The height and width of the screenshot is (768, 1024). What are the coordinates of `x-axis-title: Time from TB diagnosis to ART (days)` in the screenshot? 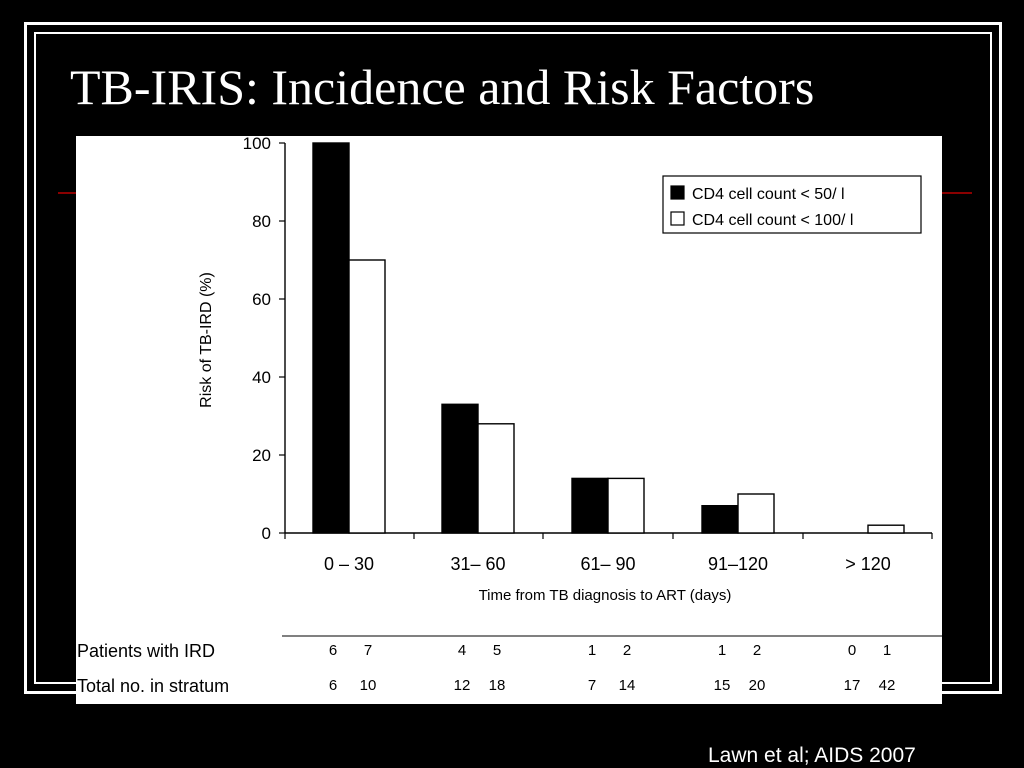 It's located at (605, 595).